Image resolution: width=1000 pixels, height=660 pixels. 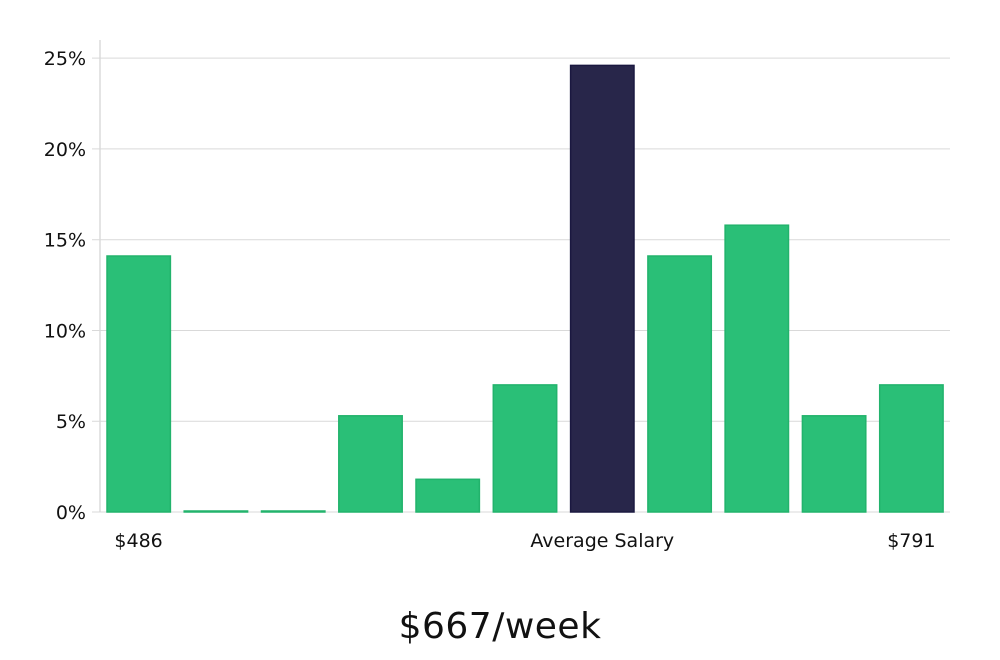 I want to click on y-axis-ticks: 0% 5% 10% 15% 20% 25%, so click(x=65, y=286).